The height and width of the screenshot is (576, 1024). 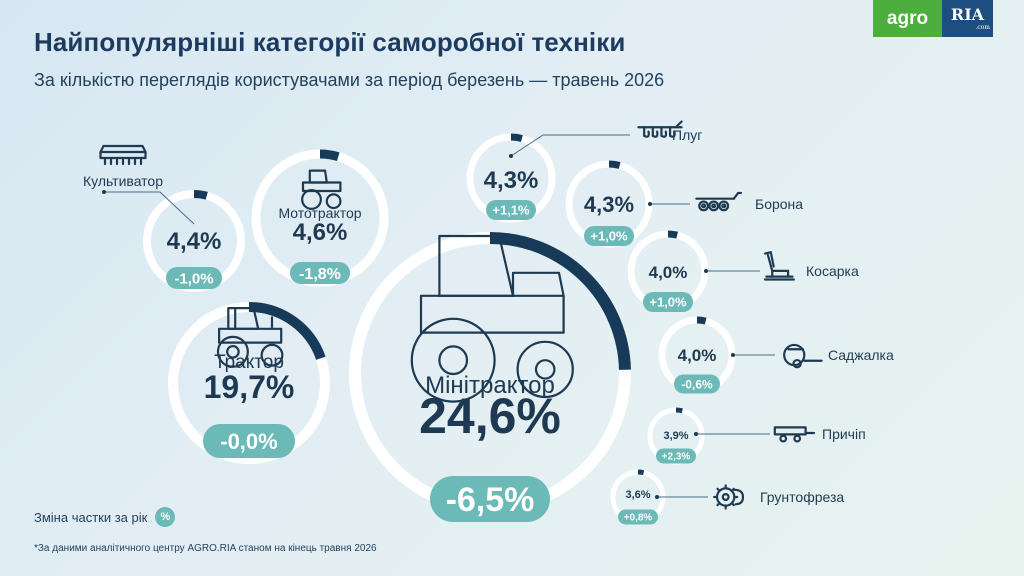 I want to click on legend: Зміна частки за рік %, so click(x=105, y=517).